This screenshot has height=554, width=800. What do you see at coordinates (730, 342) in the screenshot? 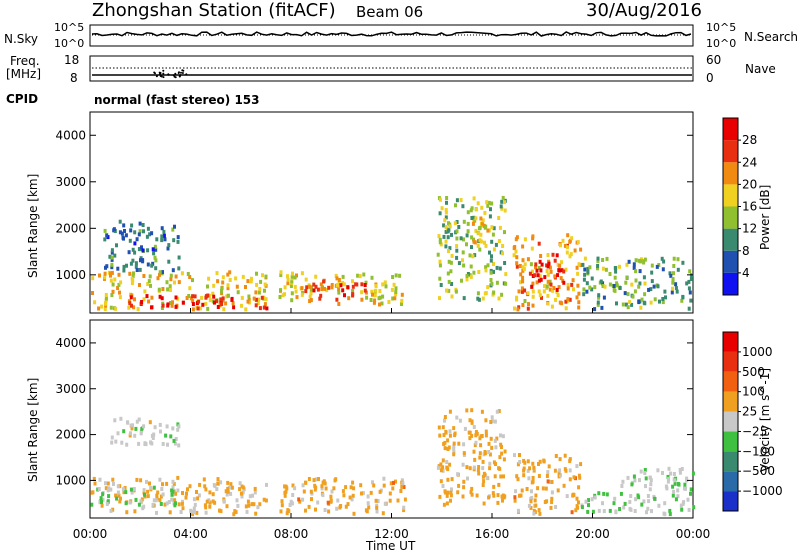
I see `colorbar-swatch` at bounding box center [730, 342].